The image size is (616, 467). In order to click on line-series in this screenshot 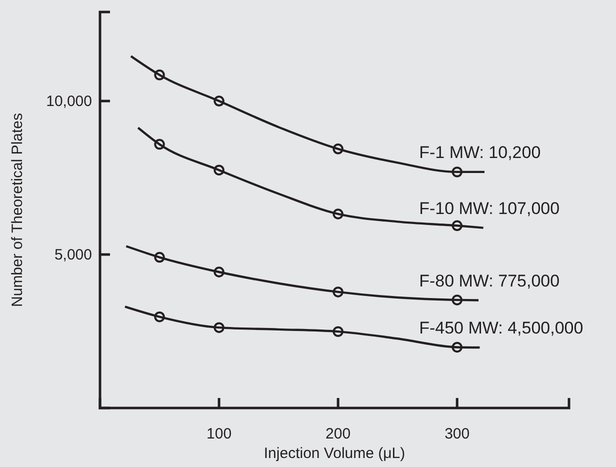, I will do `click(308, 114)`.